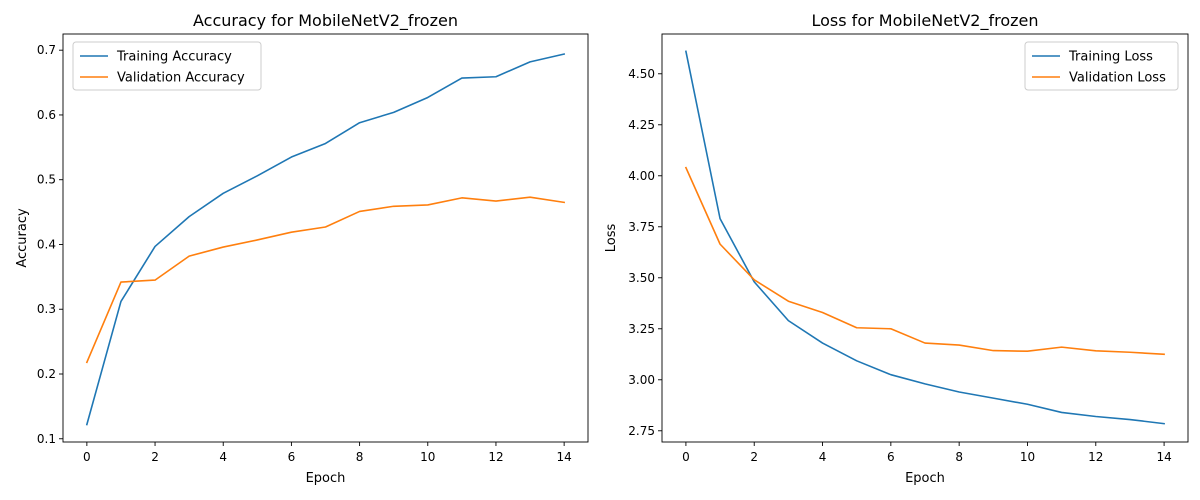 The image size is (1200, 500). What do you see at coordinates (641, 431) in the screenshot?
I see `y-tick-label: 2.75` at bounding box center [641, 431].